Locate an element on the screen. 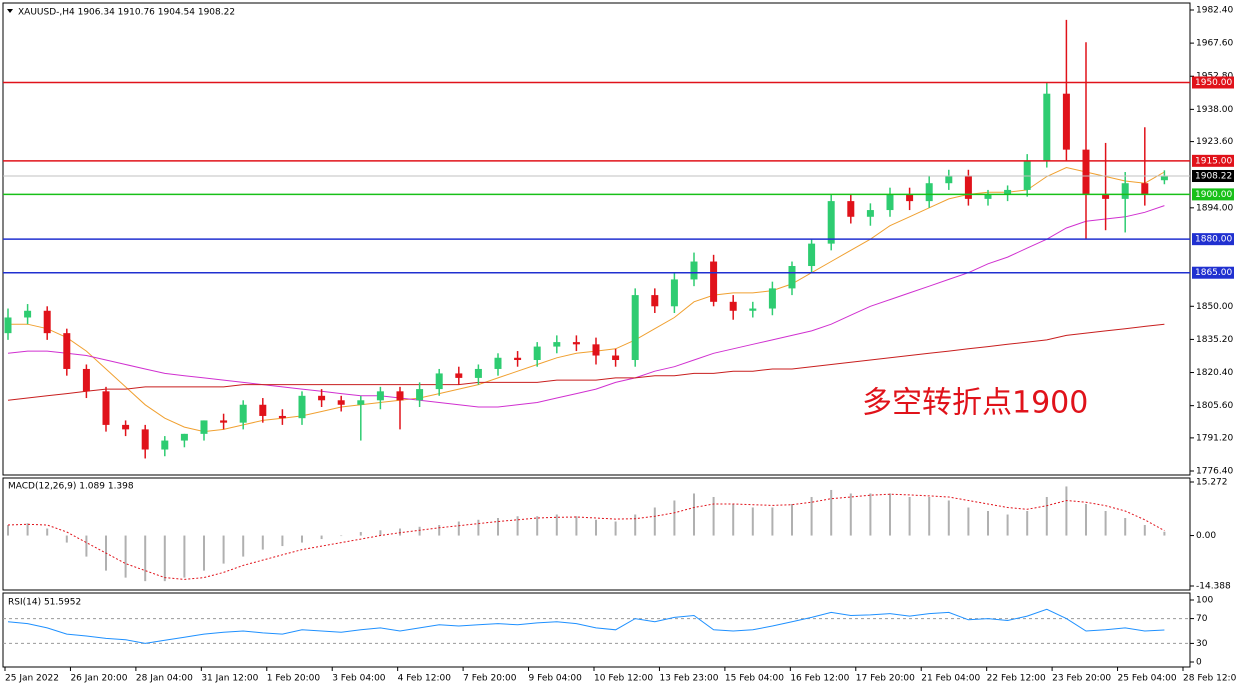 This screenshot has height=691, width=1237. x-tick-label: 4 Feb 12:00 is located at coordinates (425, 679).